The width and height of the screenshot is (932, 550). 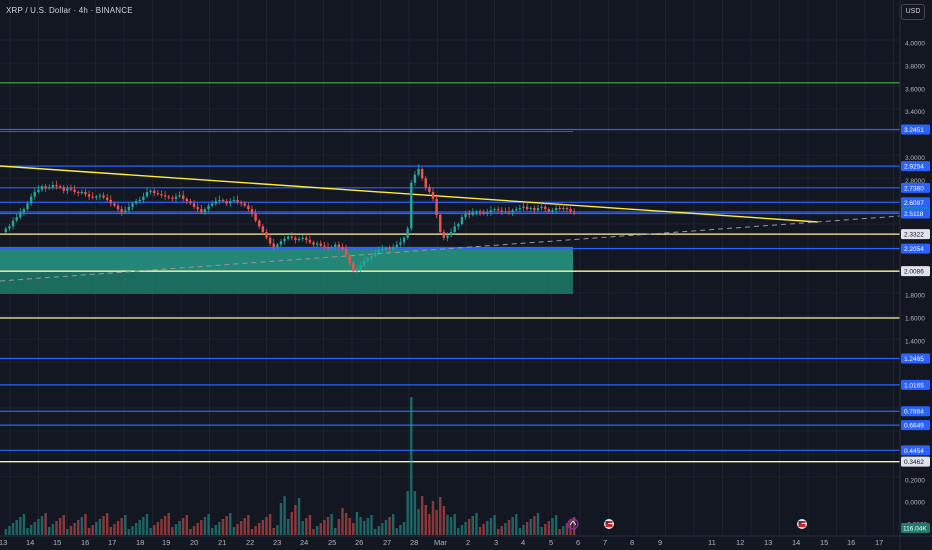 What do you see at coordinates (496, 542) in the screenshot?
I see `time-tick-label: 3` at bounding box center [496, 542].